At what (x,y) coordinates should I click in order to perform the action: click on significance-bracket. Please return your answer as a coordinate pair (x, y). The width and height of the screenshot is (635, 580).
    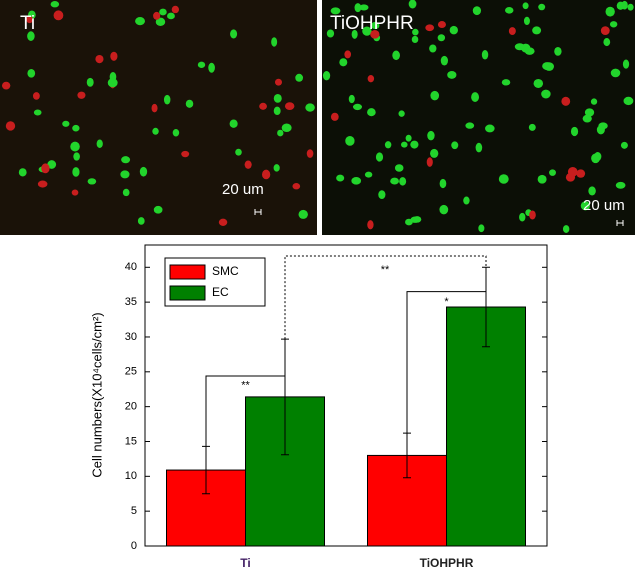
    Looking at the image, I should click on (245, 393).